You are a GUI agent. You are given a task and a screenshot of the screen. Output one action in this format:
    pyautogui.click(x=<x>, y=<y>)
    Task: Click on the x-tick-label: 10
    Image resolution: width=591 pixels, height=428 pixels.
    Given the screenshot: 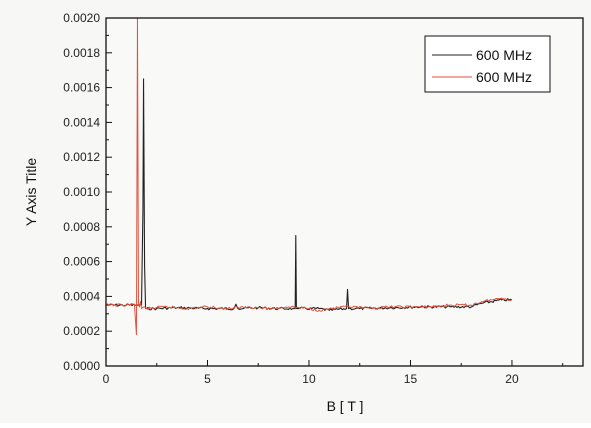 What is the action you would take?
    pyautogui.click(x=309, y=379)
    